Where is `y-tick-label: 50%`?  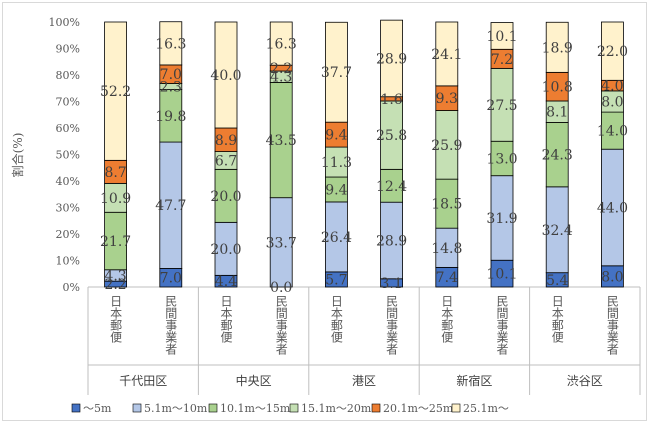 y-tick-label: 50% is located at coordinates (68, 155).